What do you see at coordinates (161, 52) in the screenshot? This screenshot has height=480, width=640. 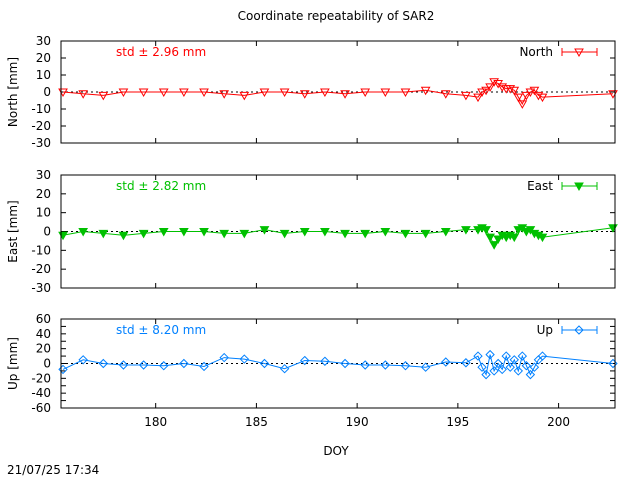 I see `north-std-label: std ± 2.96 mm` at bounding box center [161, 52].